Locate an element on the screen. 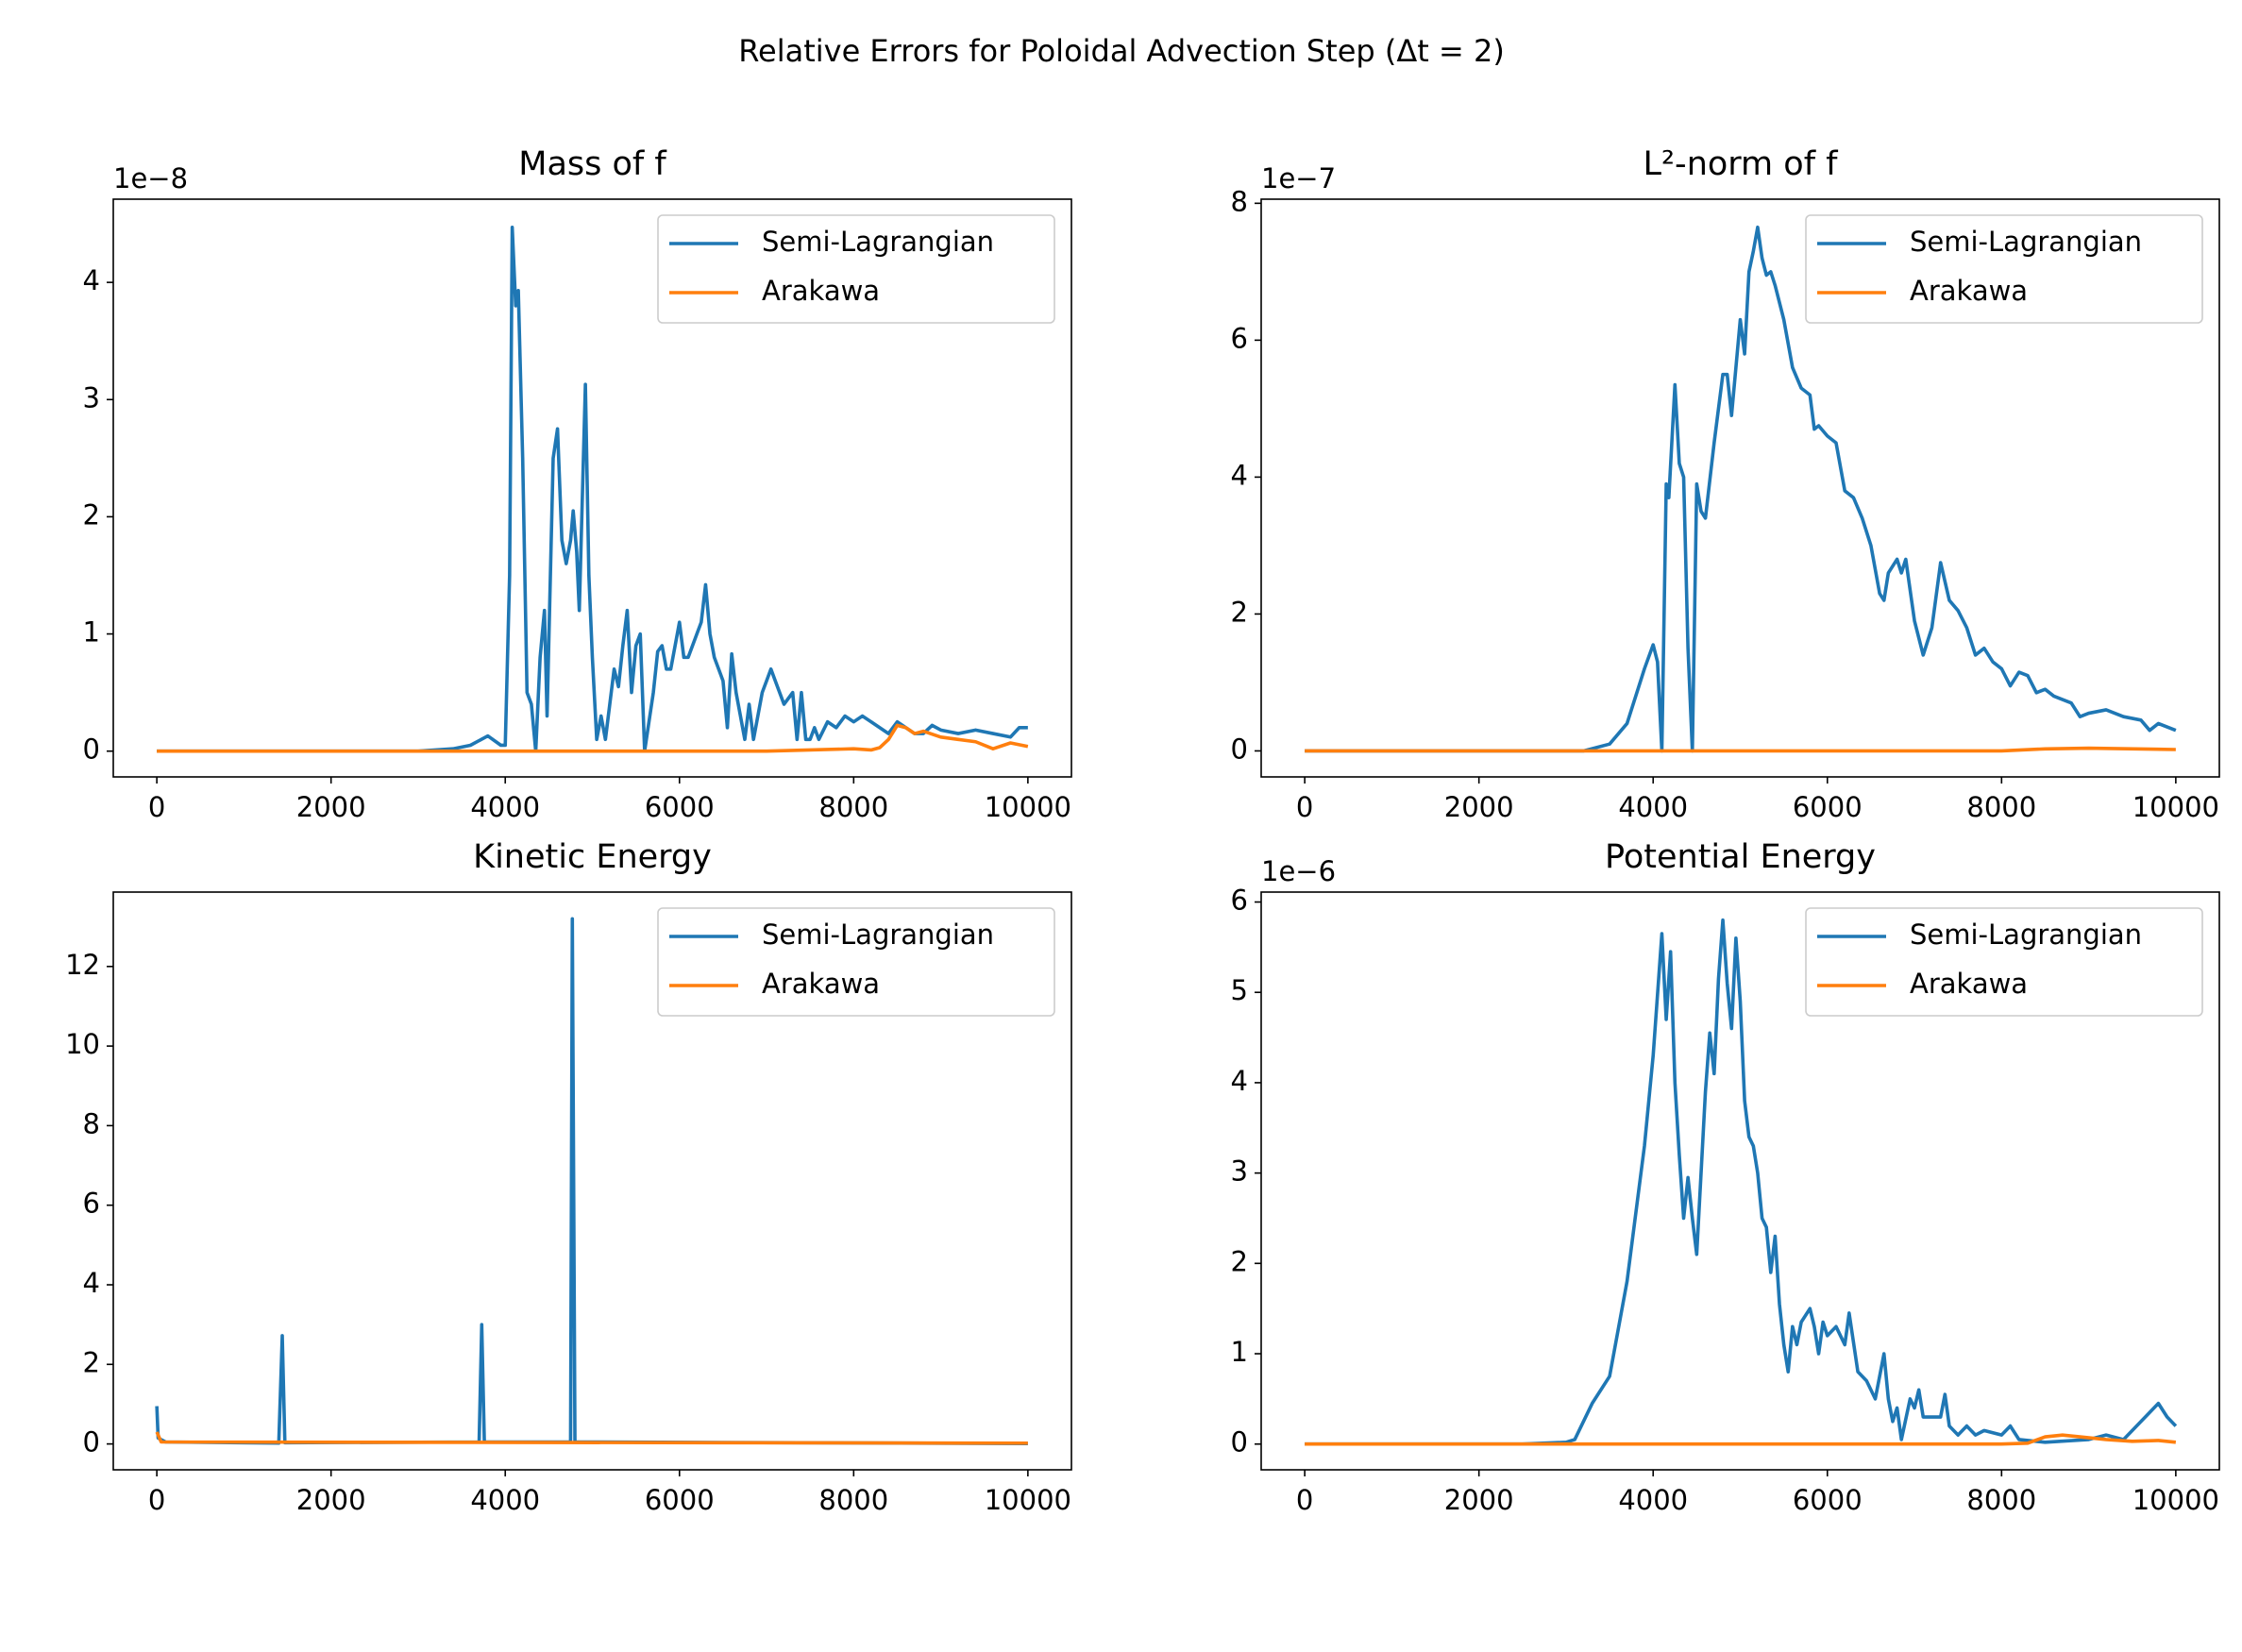 The height and width of the screenshot is (1652, 2242). y-tick-label: 10 is located at coordinates (82, 1044).